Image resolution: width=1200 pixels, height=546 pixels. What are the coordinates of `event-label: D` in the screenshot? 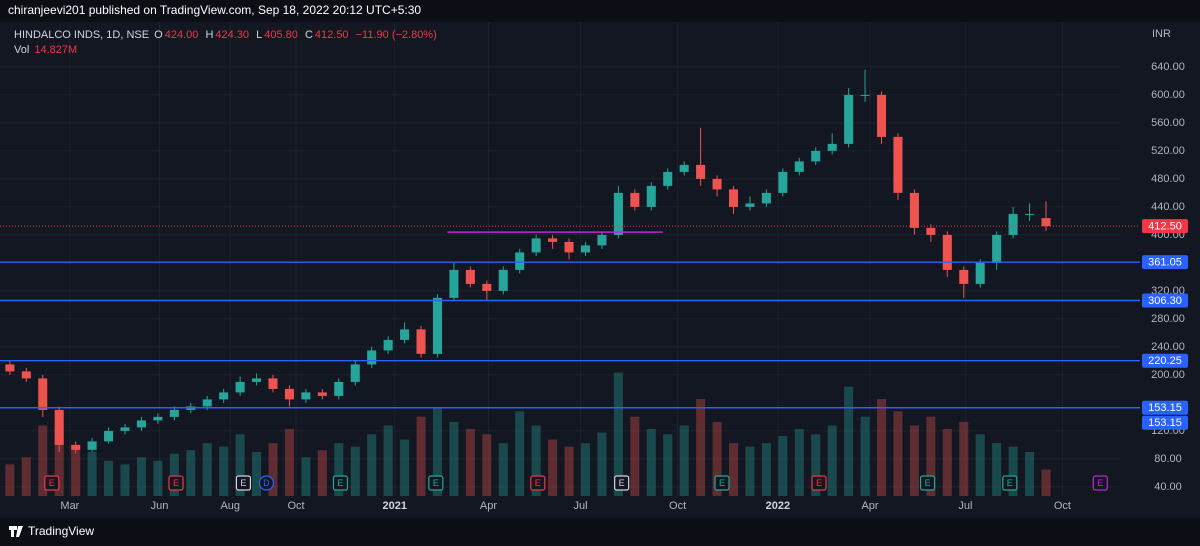 It's located at (266, 483).